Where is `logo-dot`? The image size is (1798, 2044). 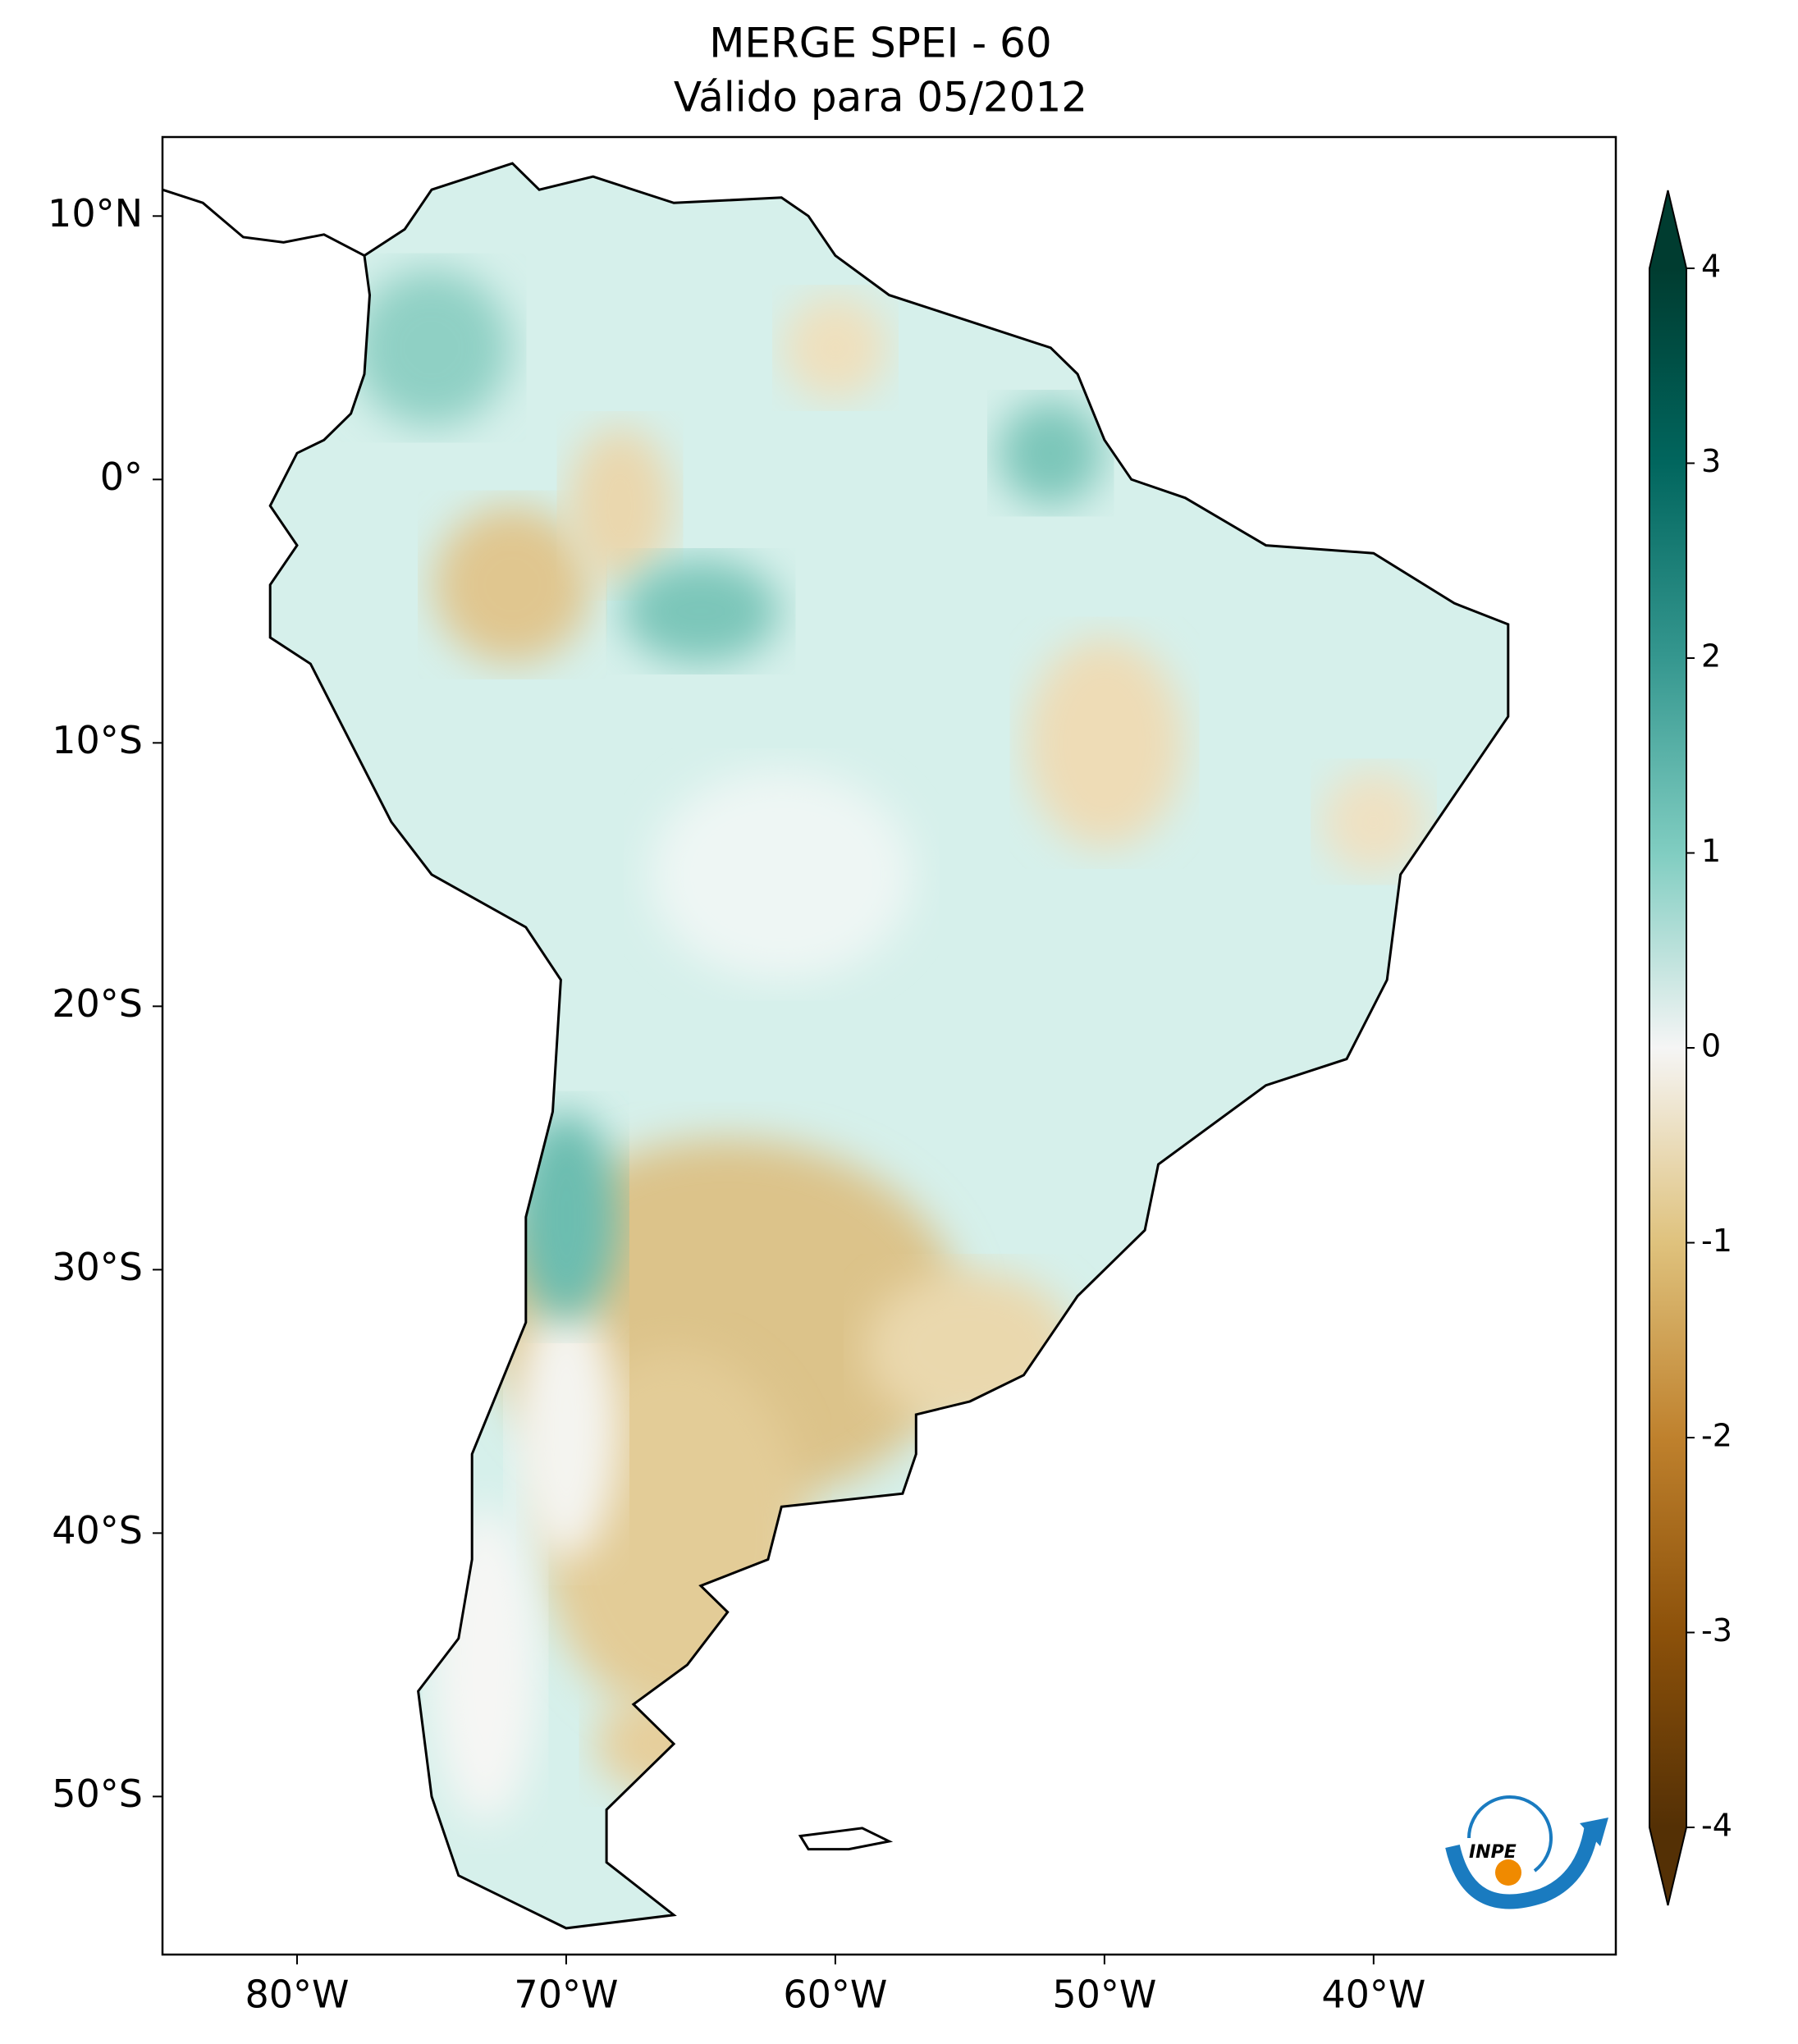 logo-dot is located at coordinates (1508, 1872).